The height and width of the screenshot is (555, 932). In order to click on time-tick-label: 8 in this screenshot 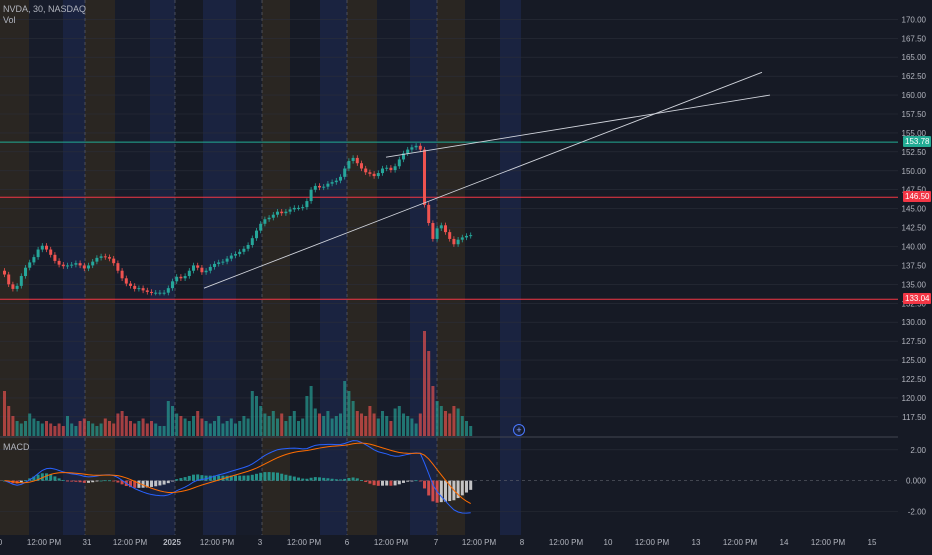, I will do `click(522, 542)`.